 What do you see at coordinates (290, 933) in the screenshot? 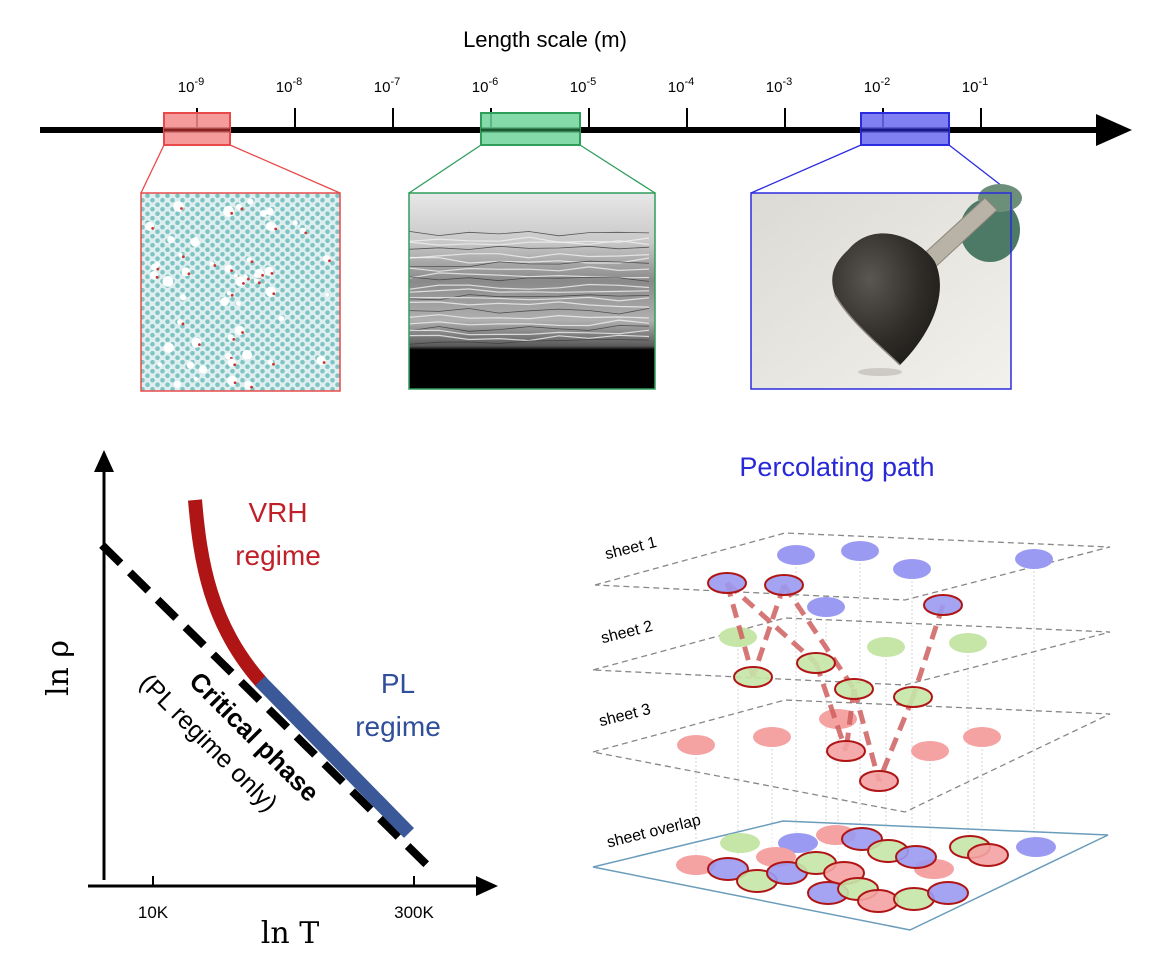
I see `x-axis-label: ln T` at bounding box center [290, 933].